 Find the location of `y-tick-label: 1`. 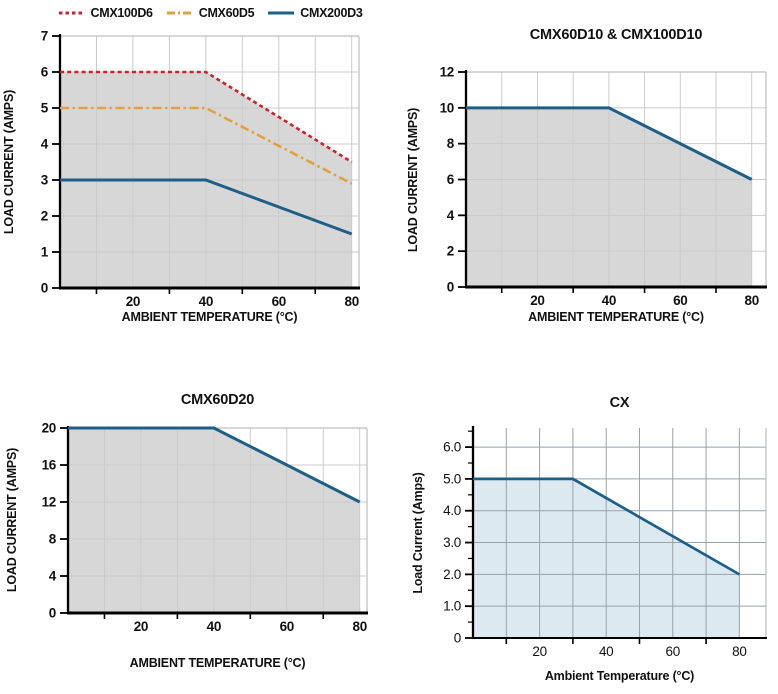

y-tick-label: 1 is located at coordinates (45, 252).